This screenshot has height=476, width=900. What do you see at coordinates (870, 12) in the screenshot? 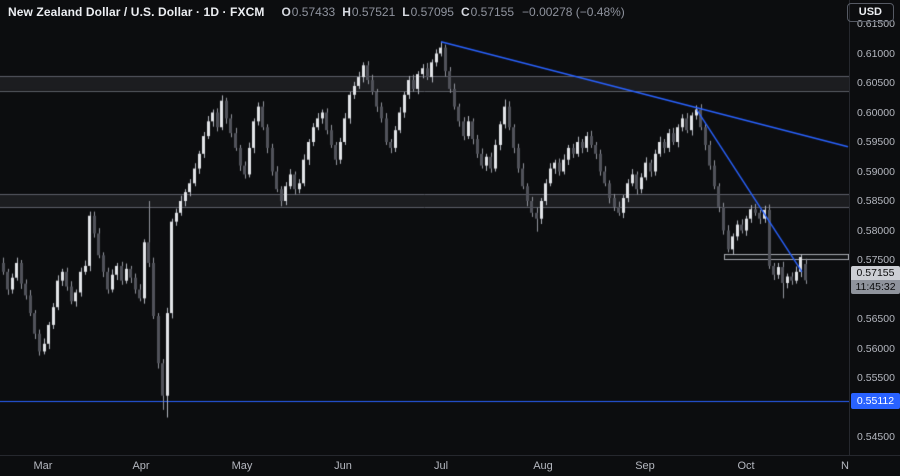
I see `currency-button: USD` at bounding box center [870, 12].